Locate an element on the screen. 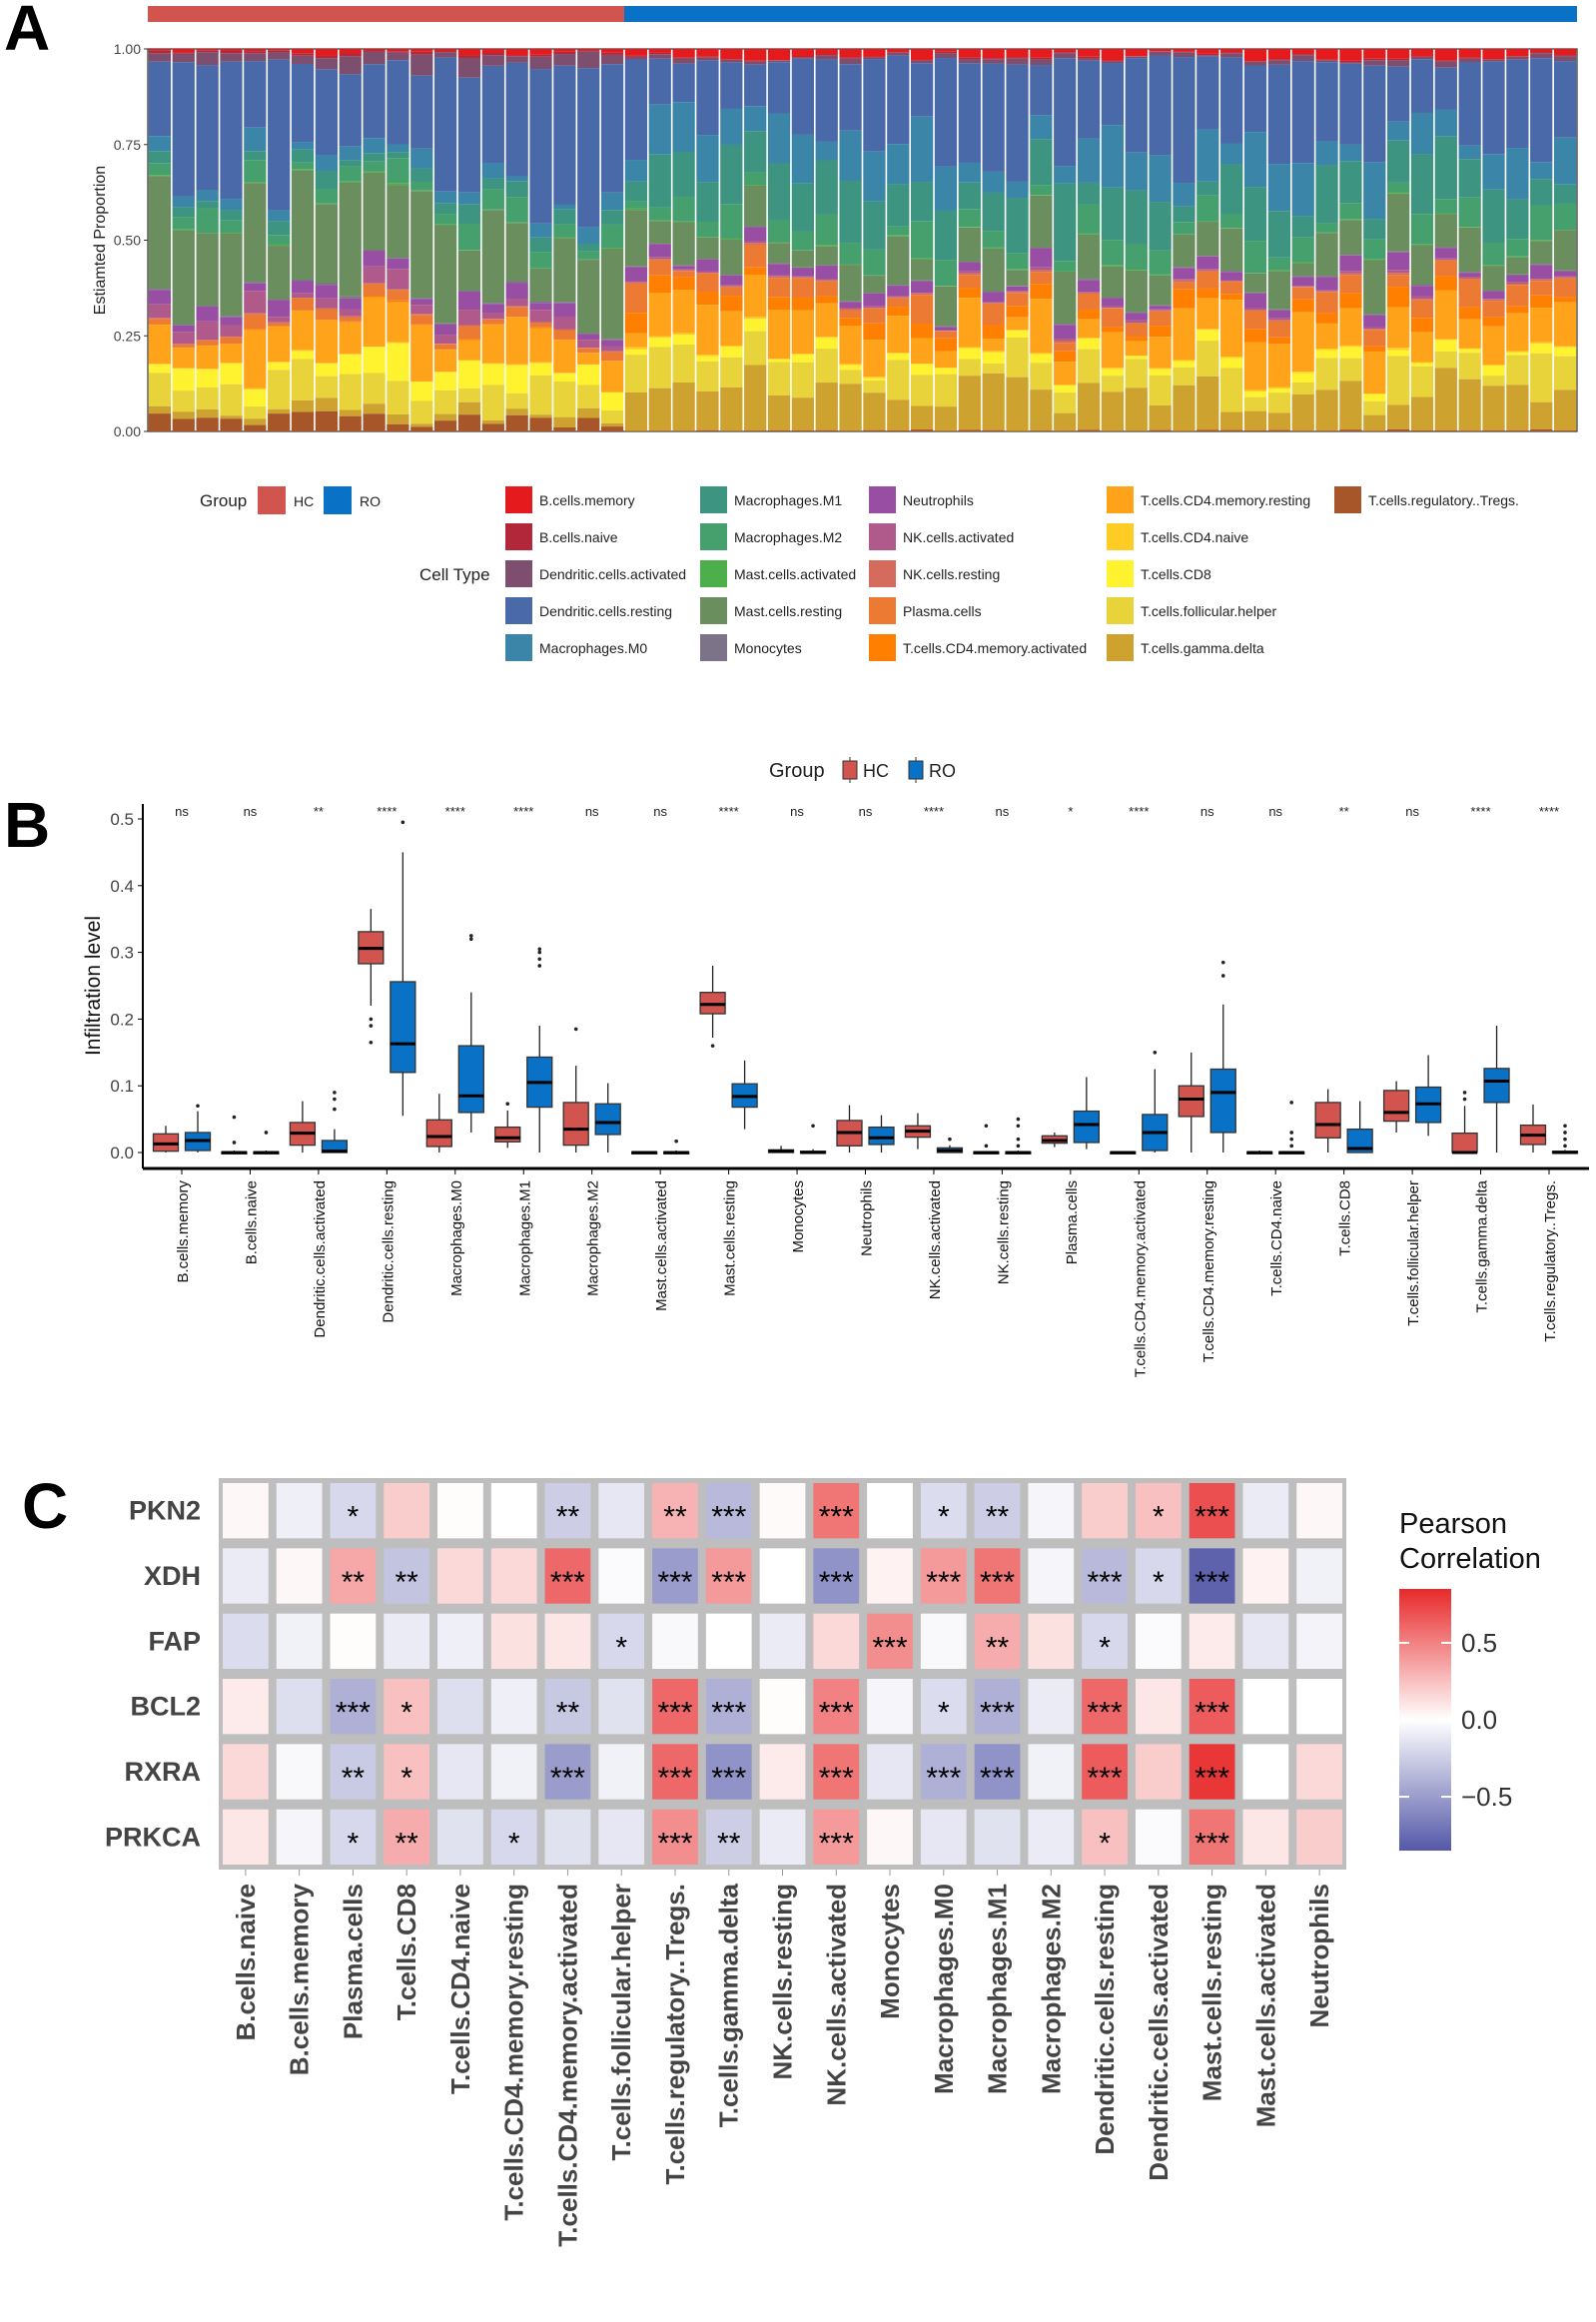  significance-stars: * is located at coordinates (1105, 1843).